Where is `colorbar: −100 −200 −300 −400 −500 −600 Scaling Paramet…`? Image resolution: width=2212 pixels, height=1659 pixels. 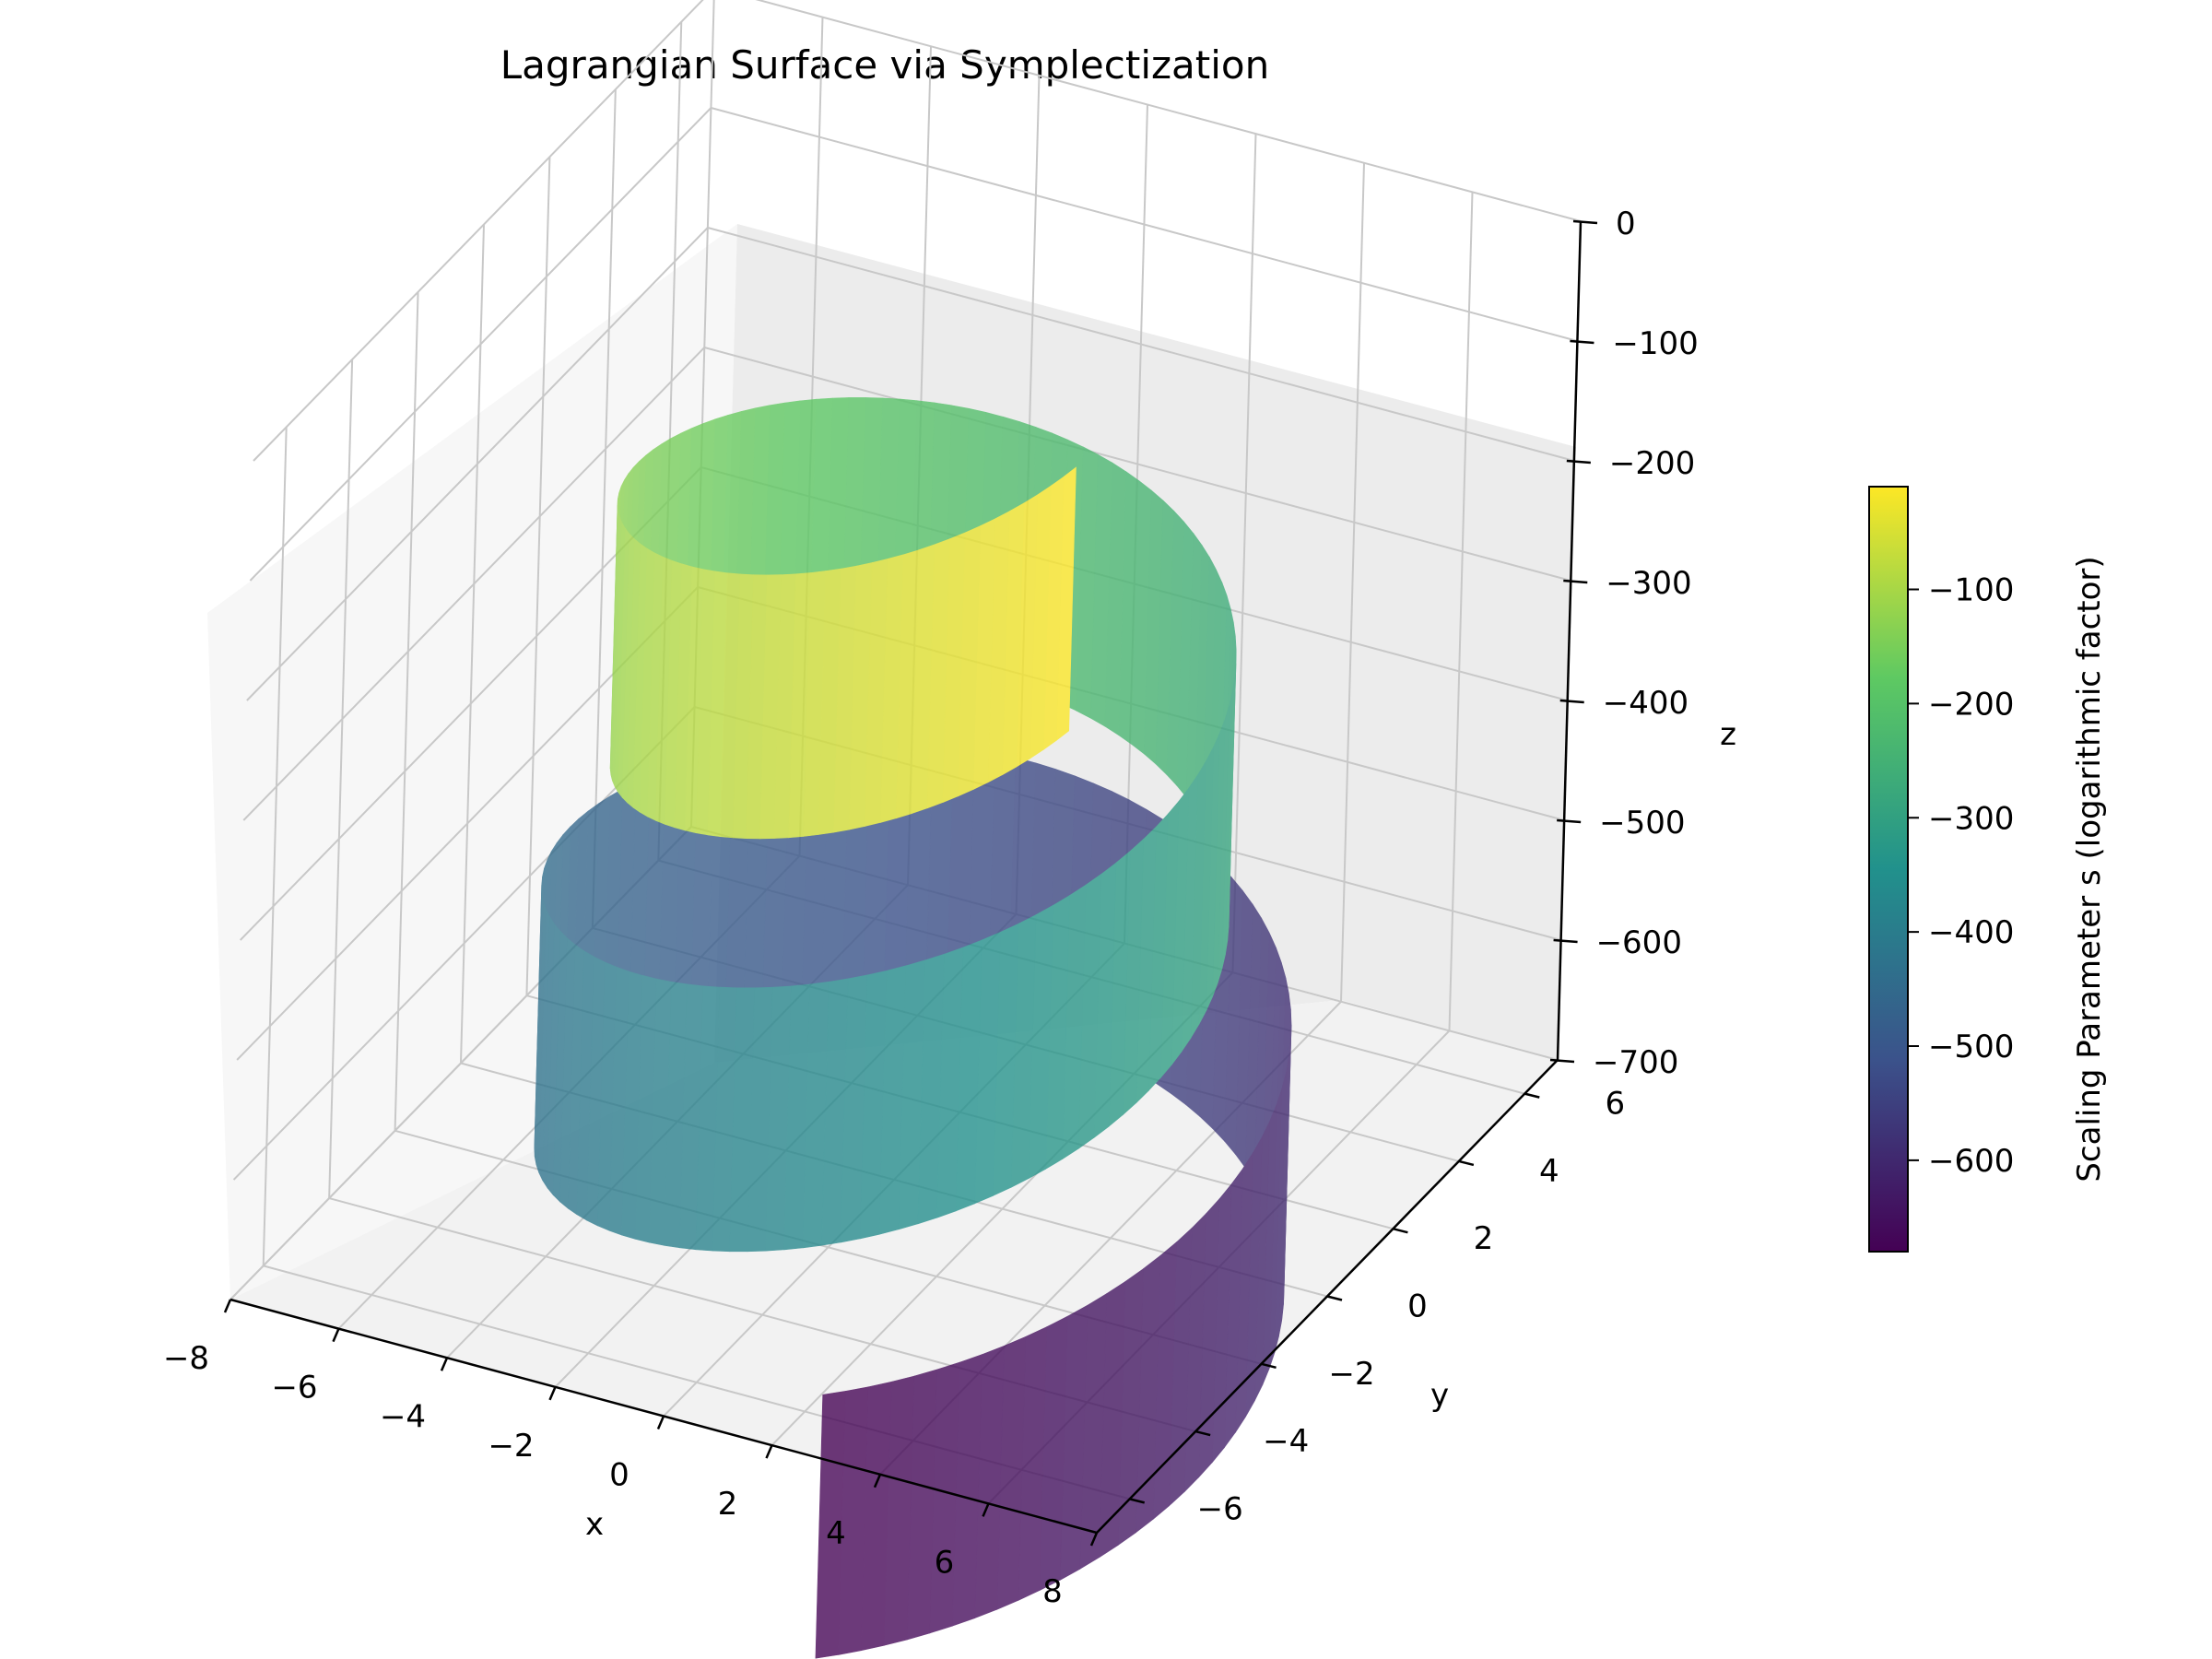 colorbar: −100 −200 −300 −400 −500 −600 Scaling Paramet… is located at coordinates (1988, 869).